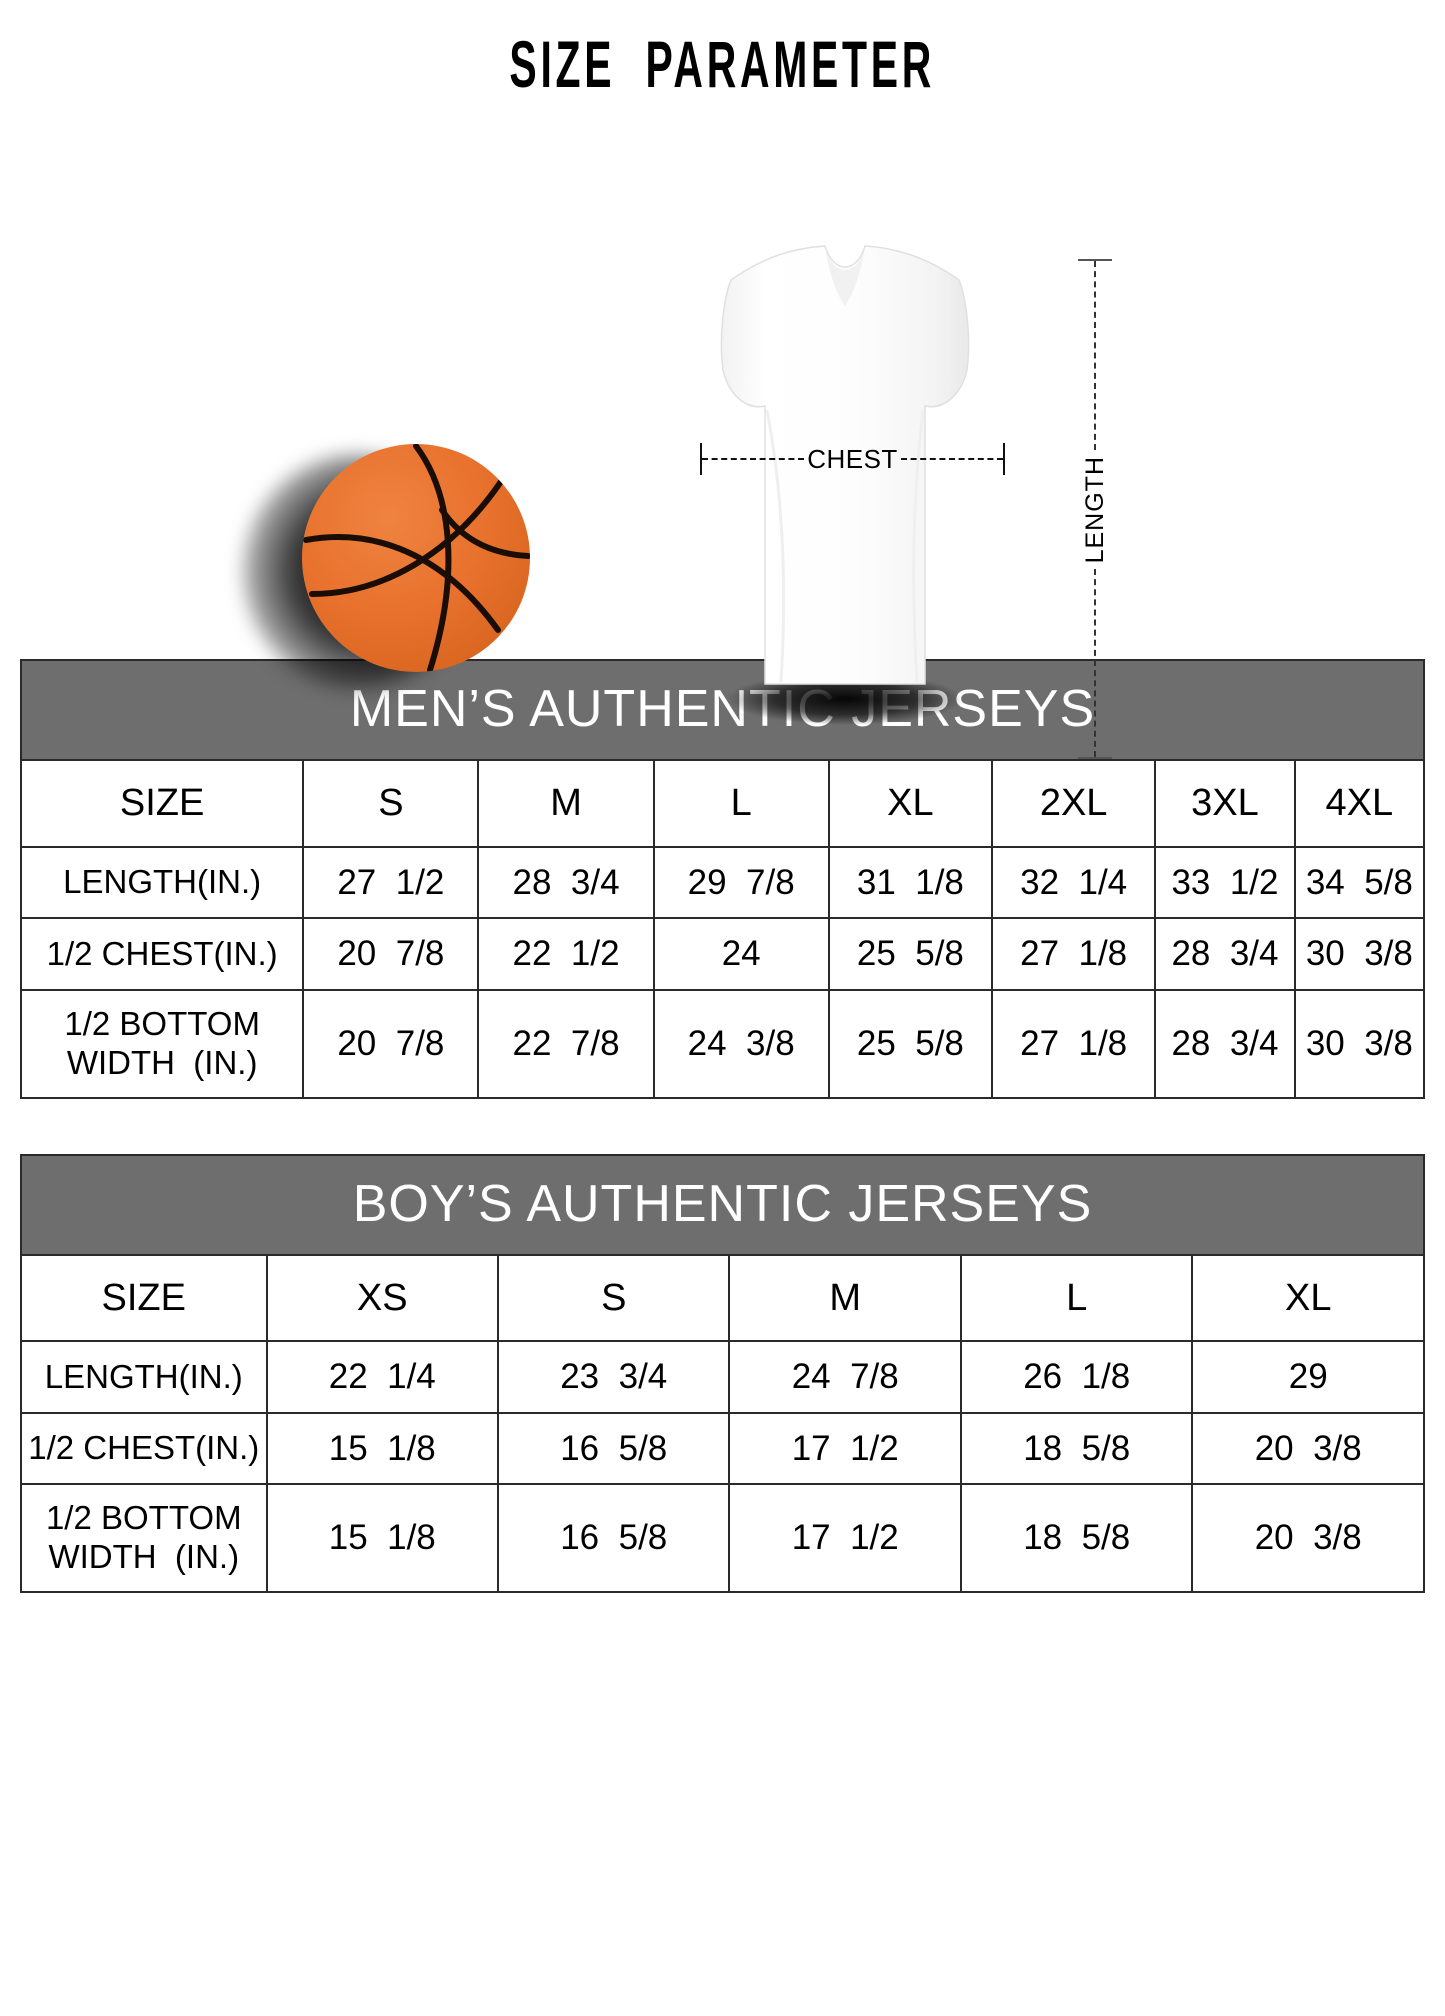 Image resolution: width=1445 pixels, height=2016 pixels. I want to click on boys-bottom-m: 17 1/2, so click(845, 1538).